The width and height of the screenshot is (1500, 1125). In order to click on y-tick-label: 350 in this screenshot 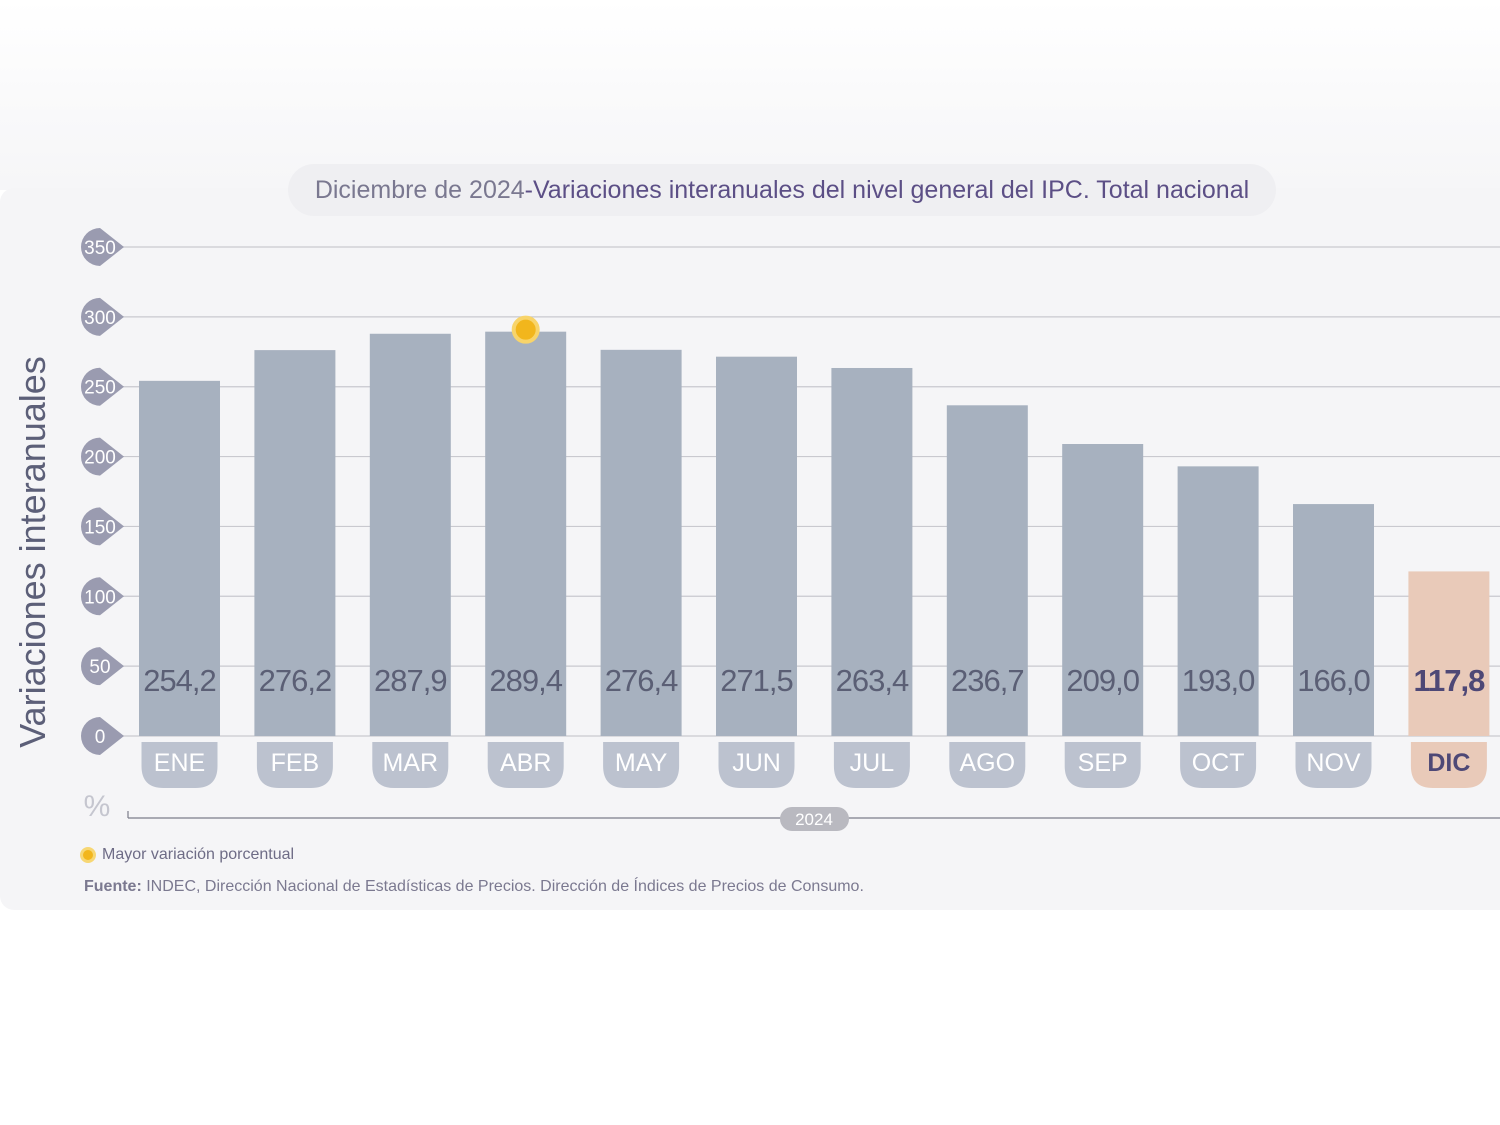, I will do `click(100, 248)`.